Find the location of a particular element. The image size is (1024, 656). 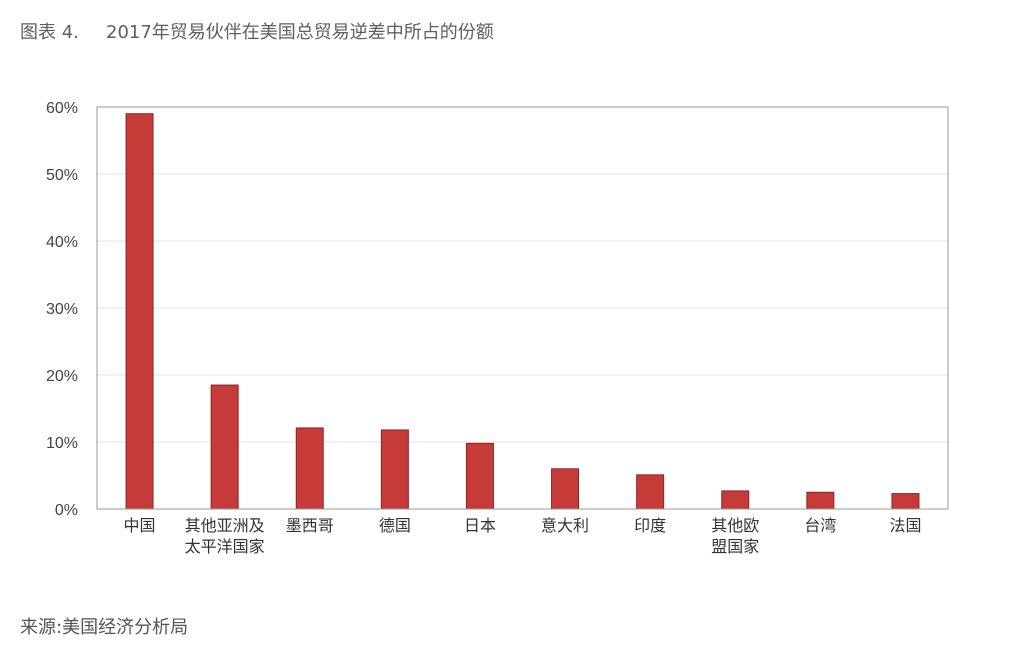

y-tick-label: 0% is located at coordinates (66, 510).